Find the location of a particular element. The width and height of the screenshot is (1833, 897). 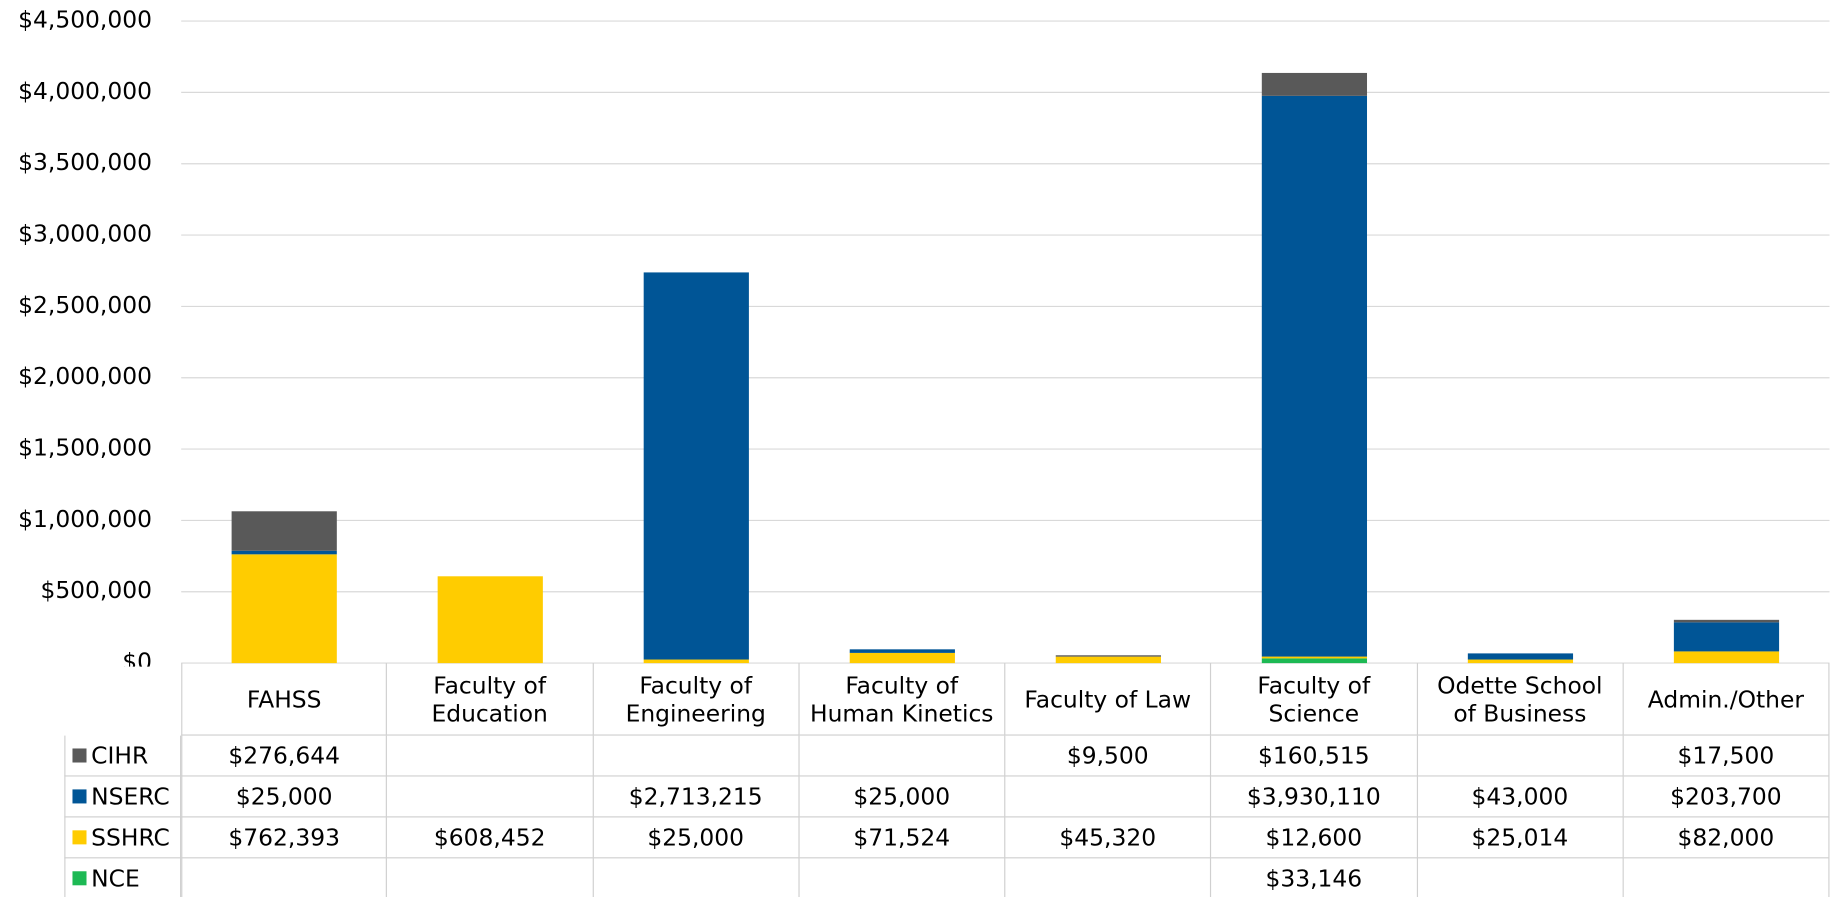

table-cell: $2,713,215 is located at coordinates (696, 797).